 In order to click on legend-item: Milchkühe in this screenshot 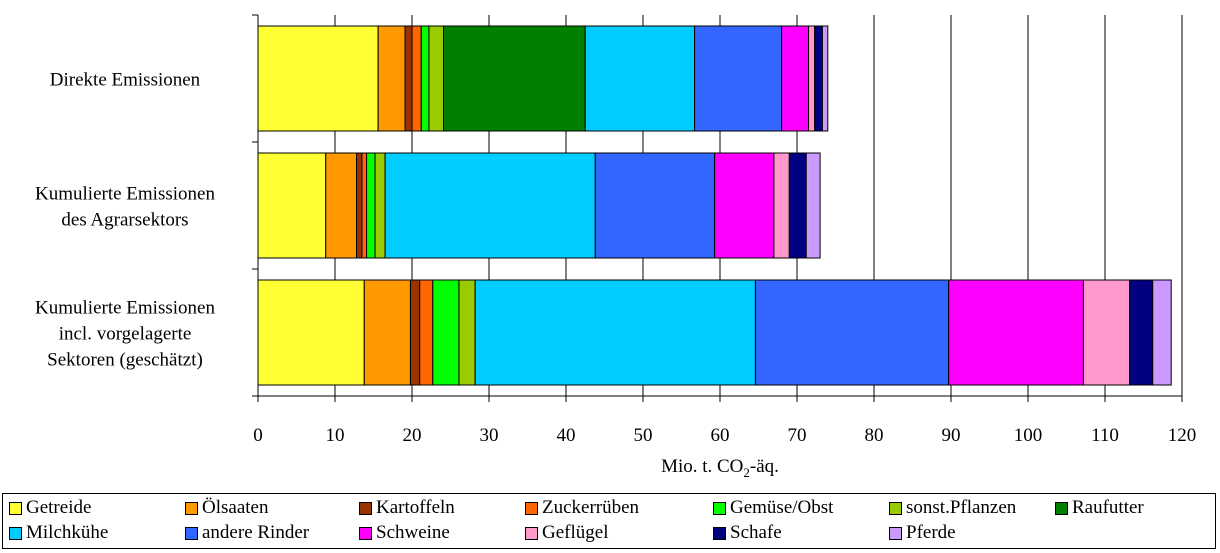, I will do `click(58, 533)`.